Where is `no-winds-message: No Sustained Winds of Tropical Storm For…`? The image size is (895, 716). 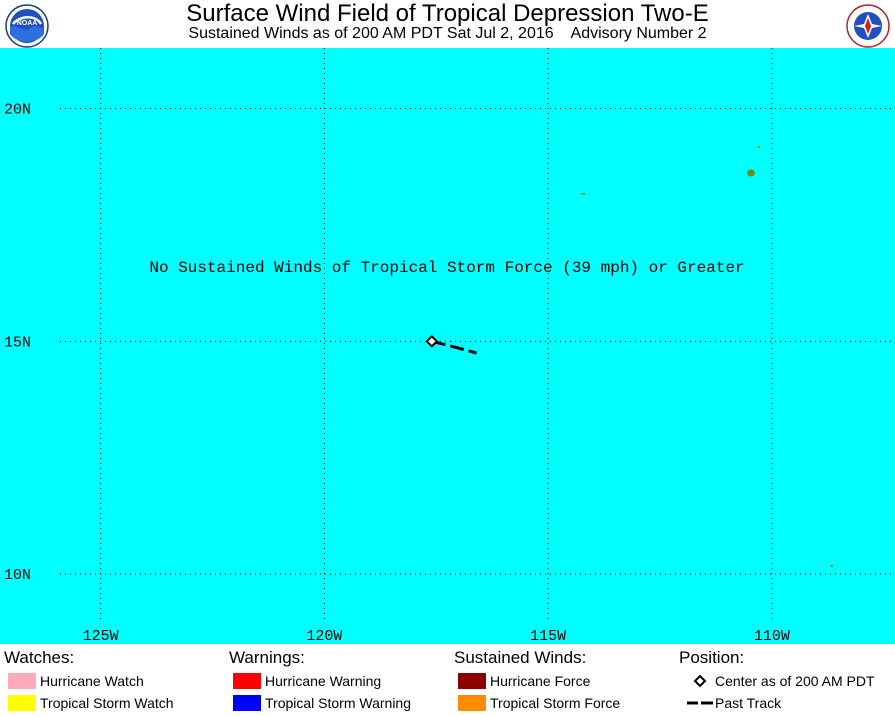 no-winds-message: No Sustained Winds of Tropical Storm For… is located at coordinates (446, 268).